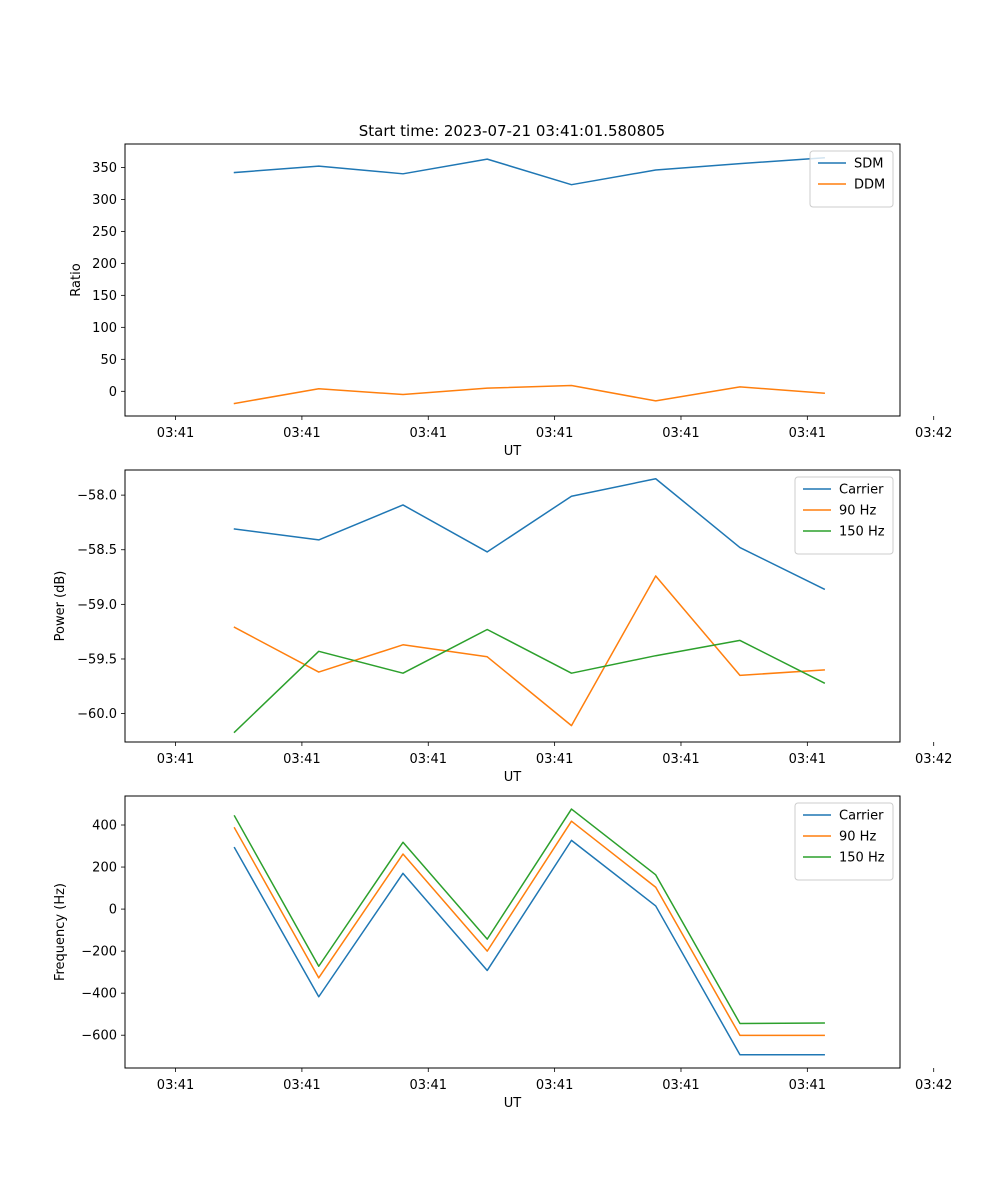  I want to click on power-series-carrier, so click(529, 534).